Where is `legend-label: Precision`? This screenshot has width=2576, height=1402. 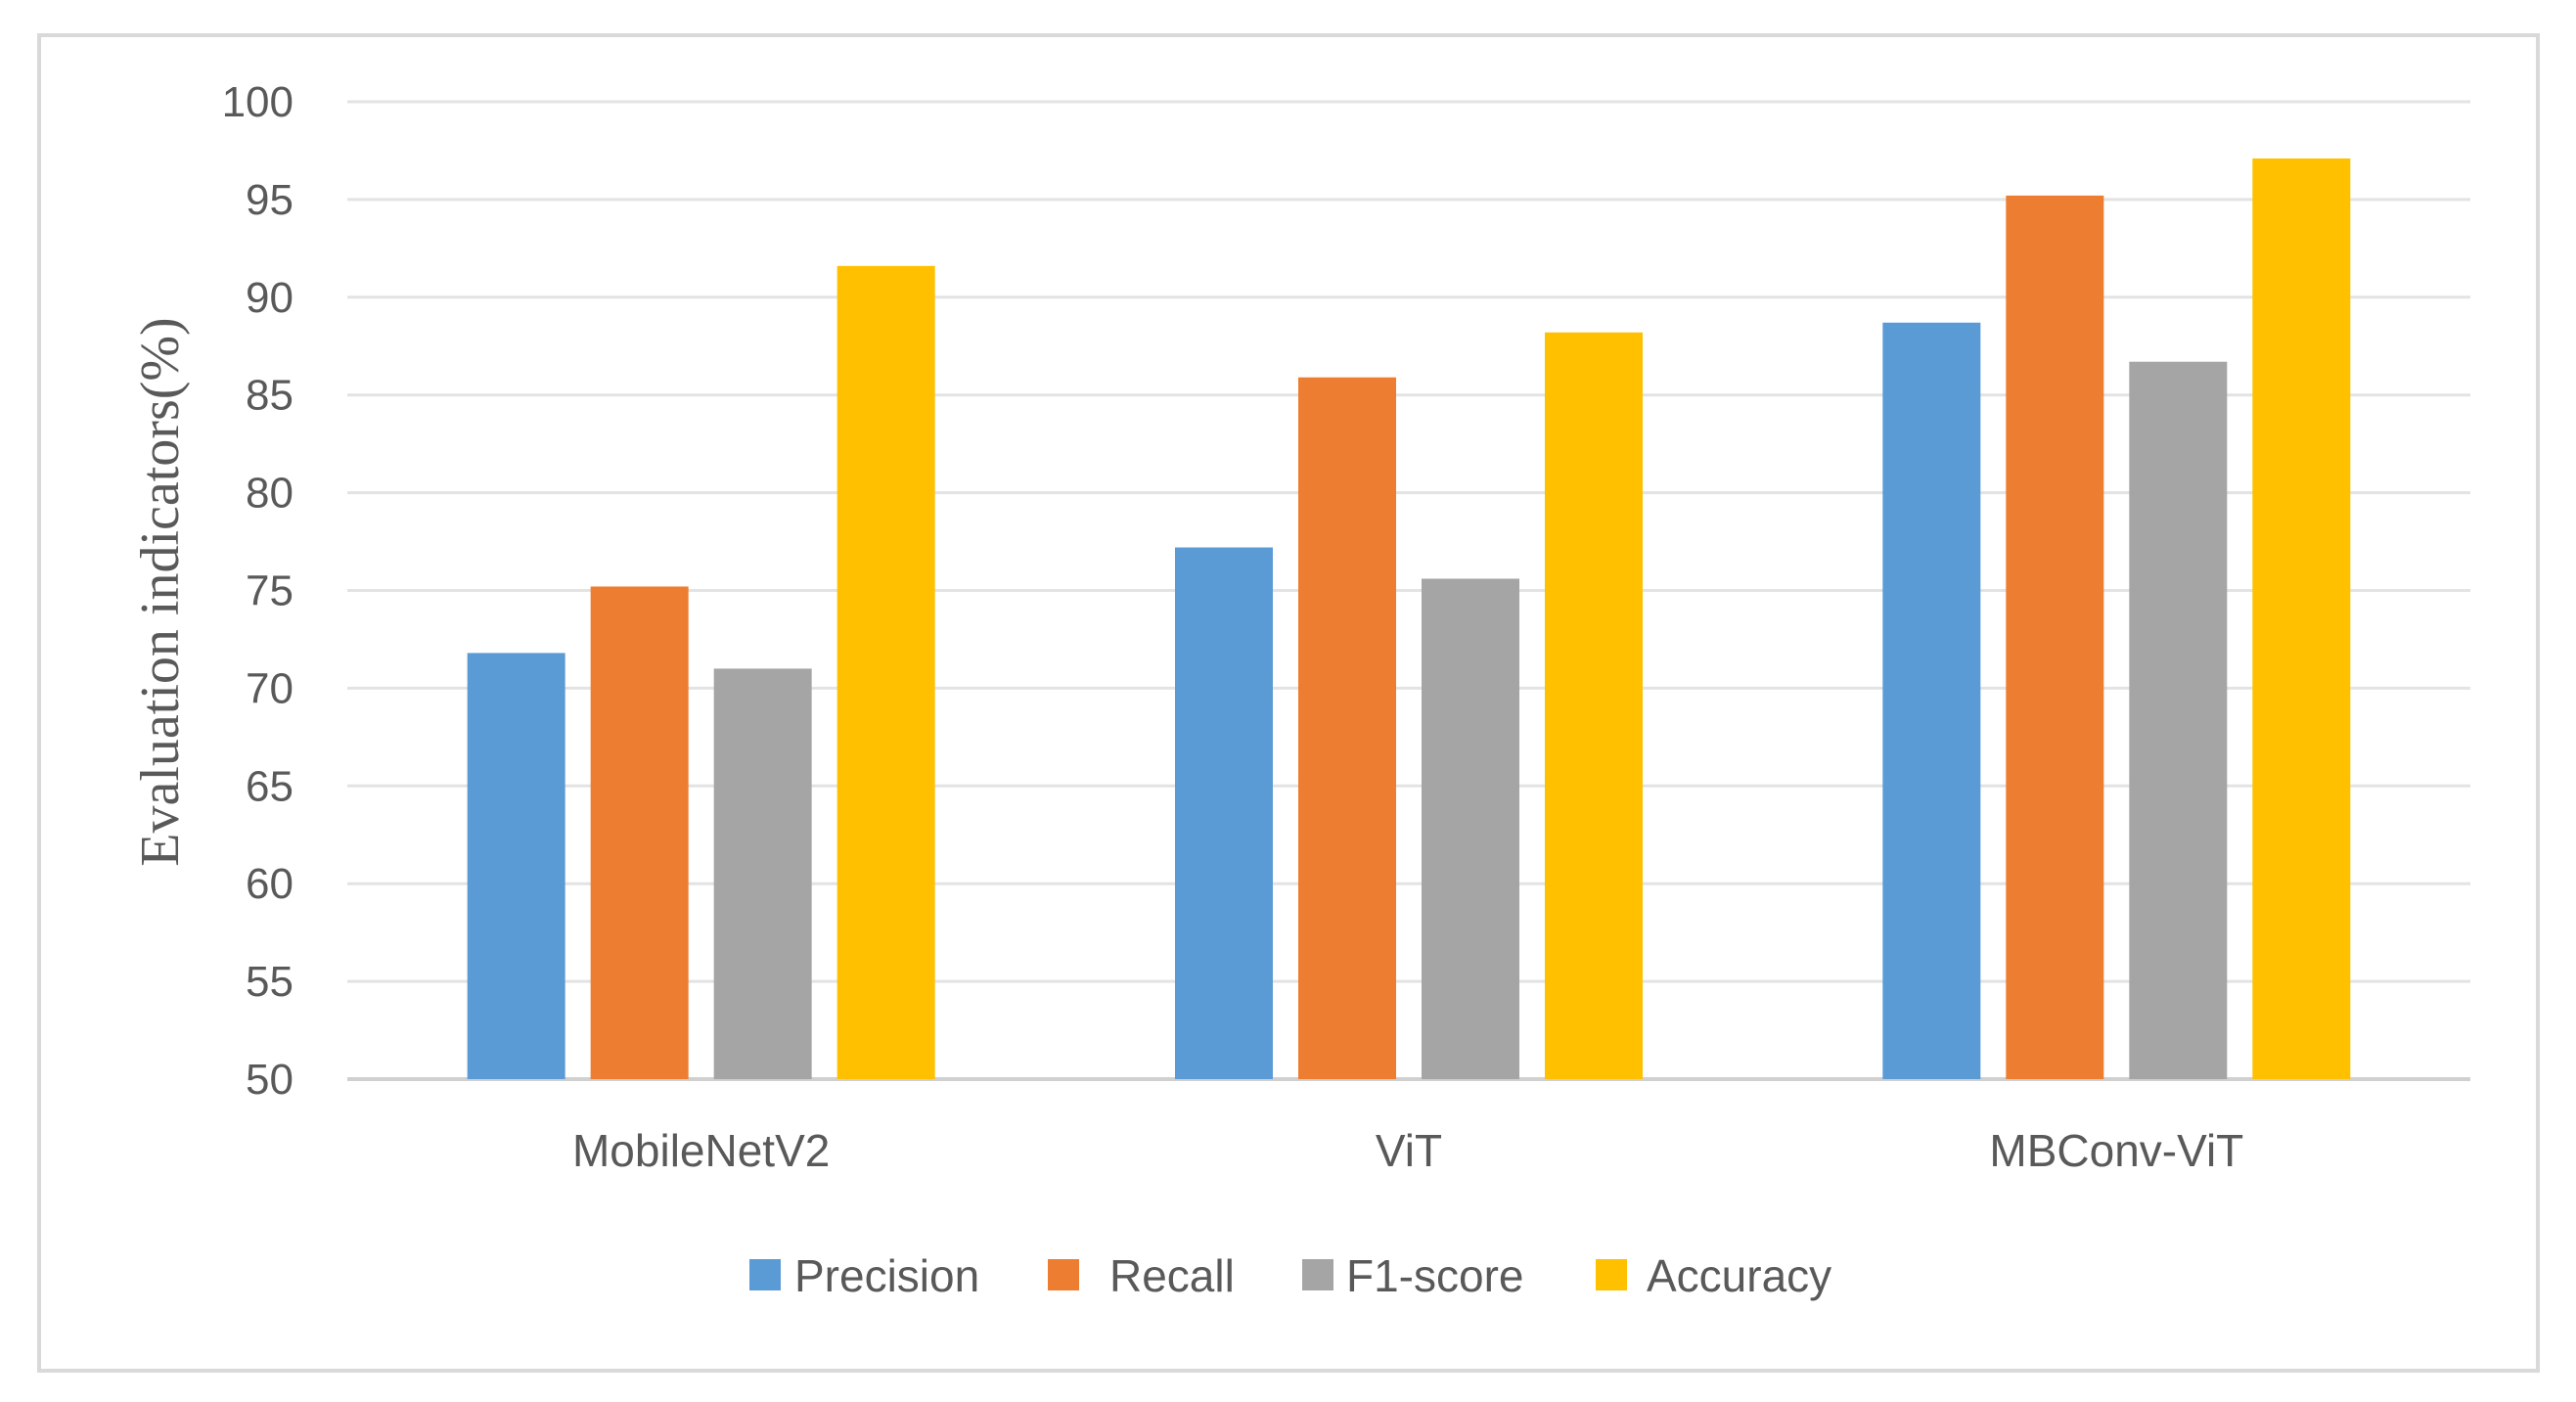 legend-label: Precision is located at coordinates (886, 1275).